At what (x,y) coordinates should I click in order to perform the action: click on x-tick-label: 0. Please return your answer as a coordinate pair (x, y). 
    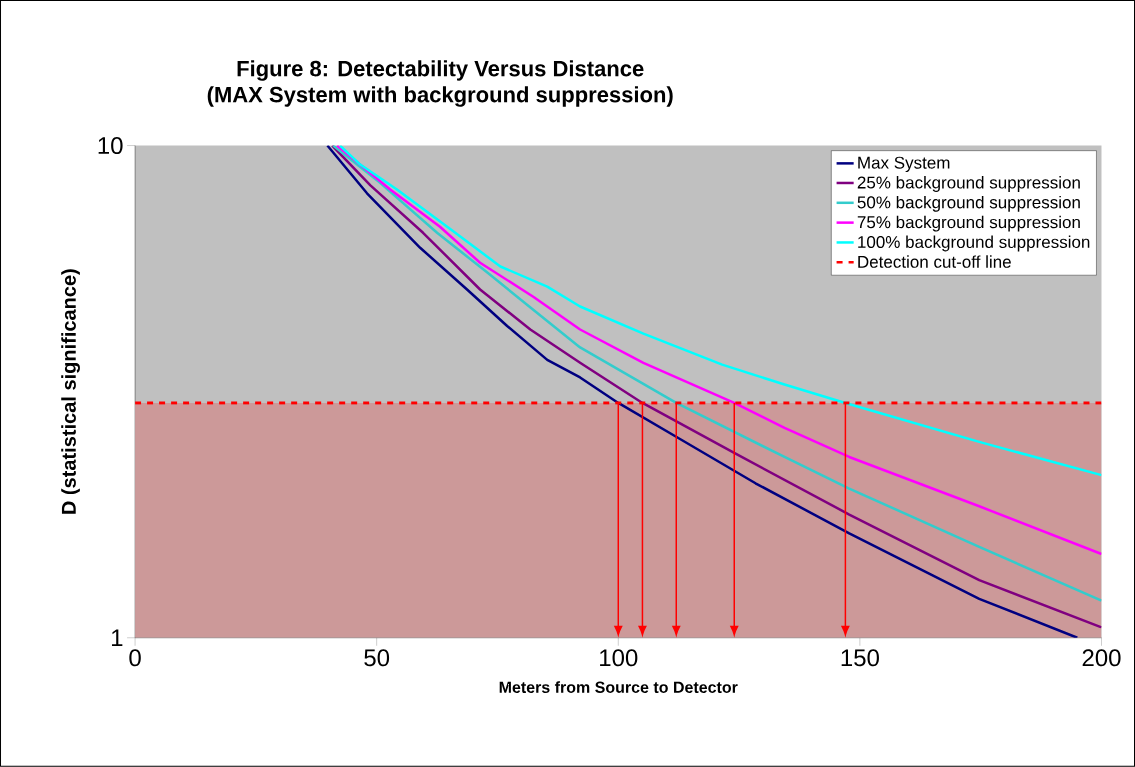
    Looking at the image, I should click on (135, 658).